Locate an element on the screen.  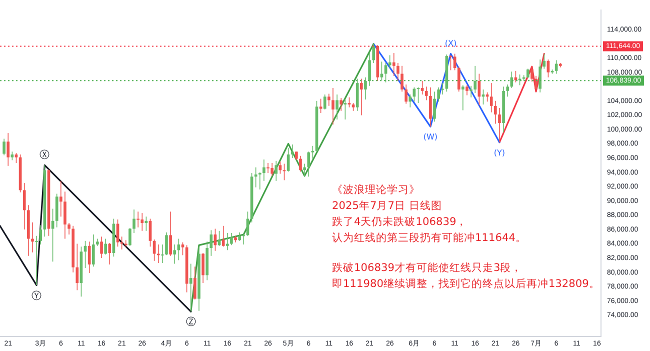
annotation: 《波浪理论学习》 is located at coordinates (376, 190).